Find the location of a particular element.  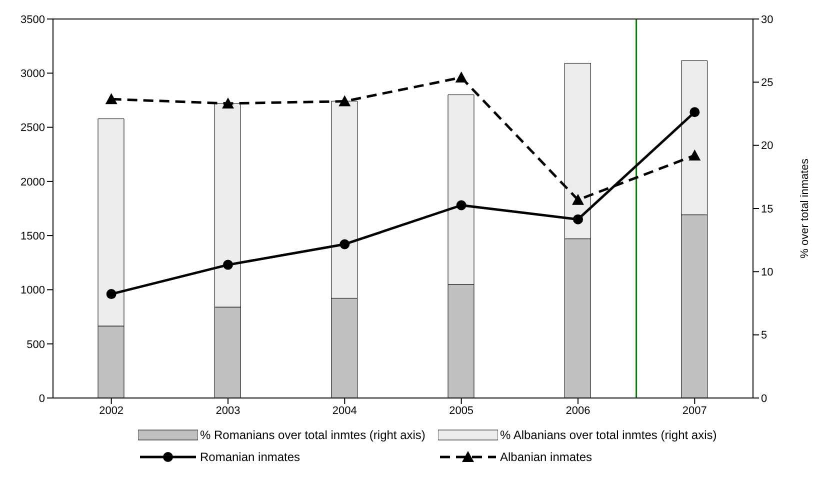

y2-tick-label: 0 is located at coordinates (764, 398).